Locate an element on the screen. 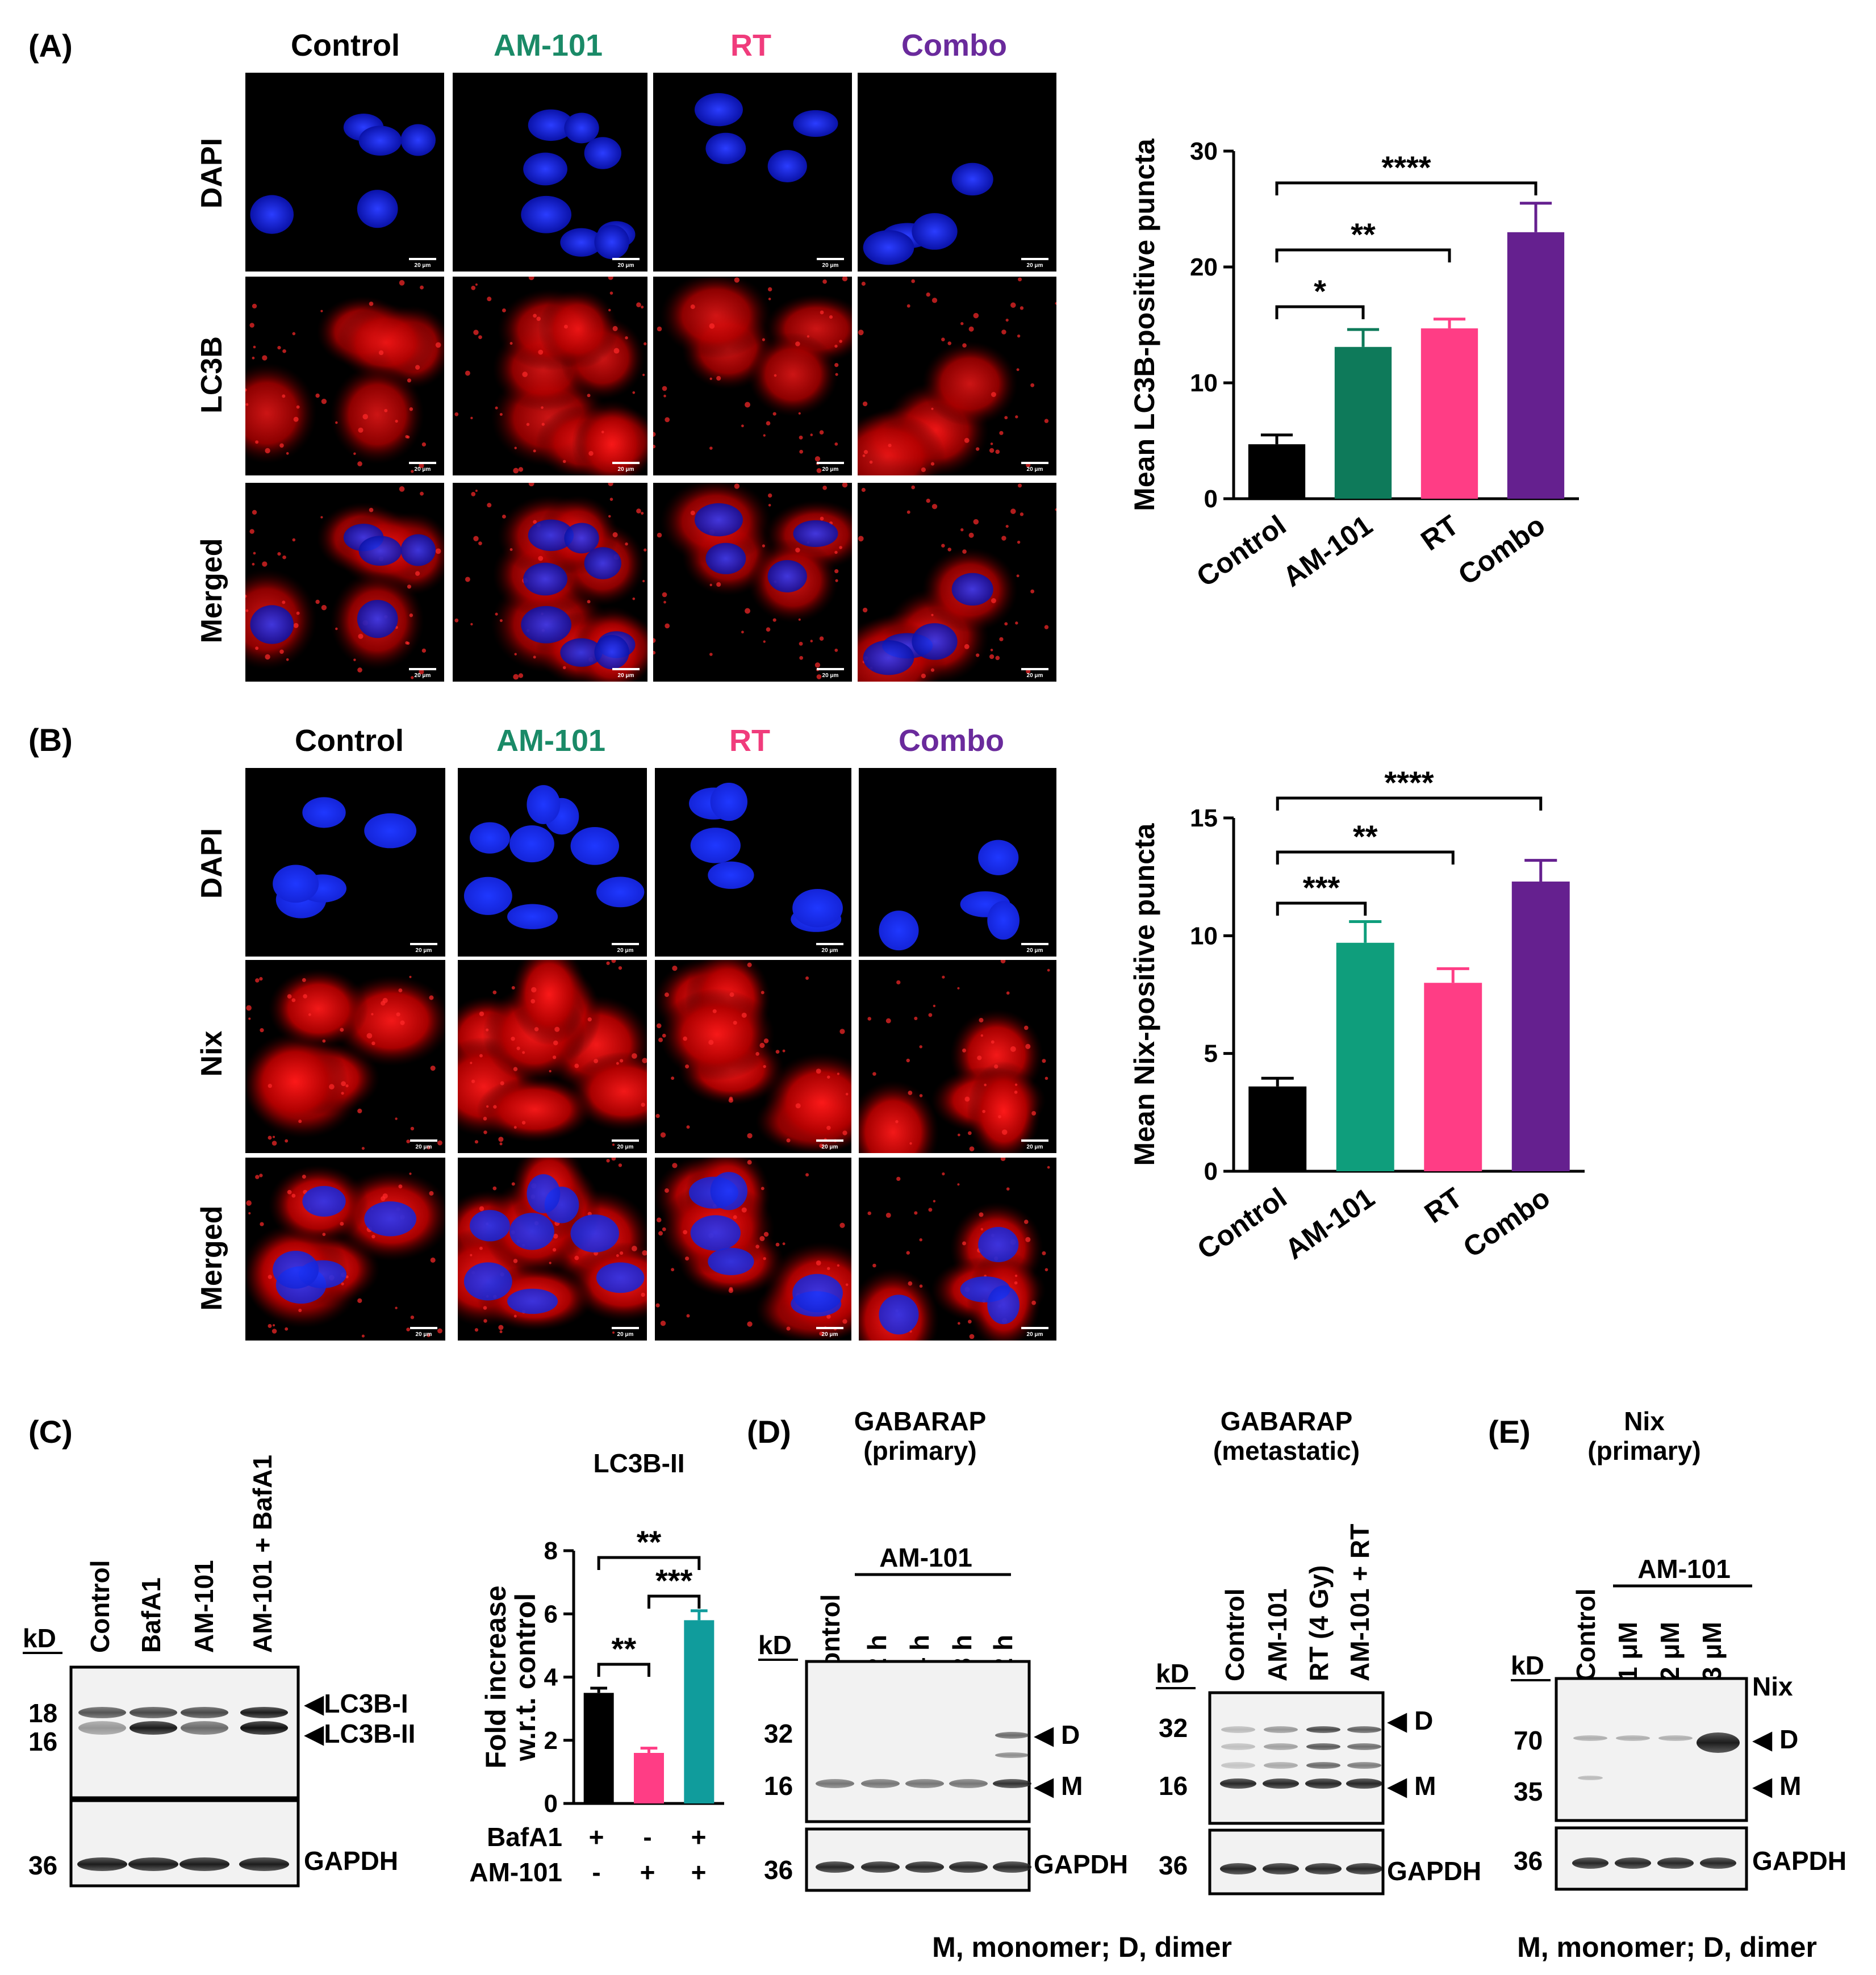 Image resolution: width=1876 pixels, height=1975 pixels. gridB-tile-2-2: 20 μm is located at coordinates (753, 1249).